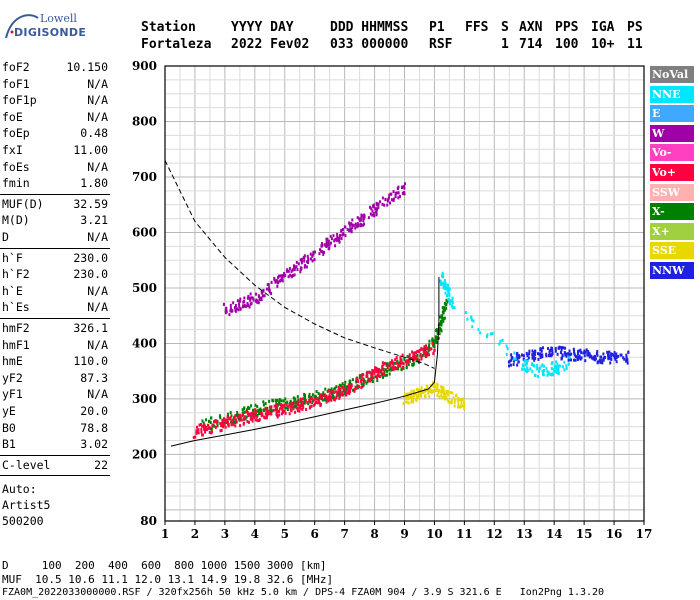  I want to click on param-row-fmin: fmin 1.80, so click(55, 184).